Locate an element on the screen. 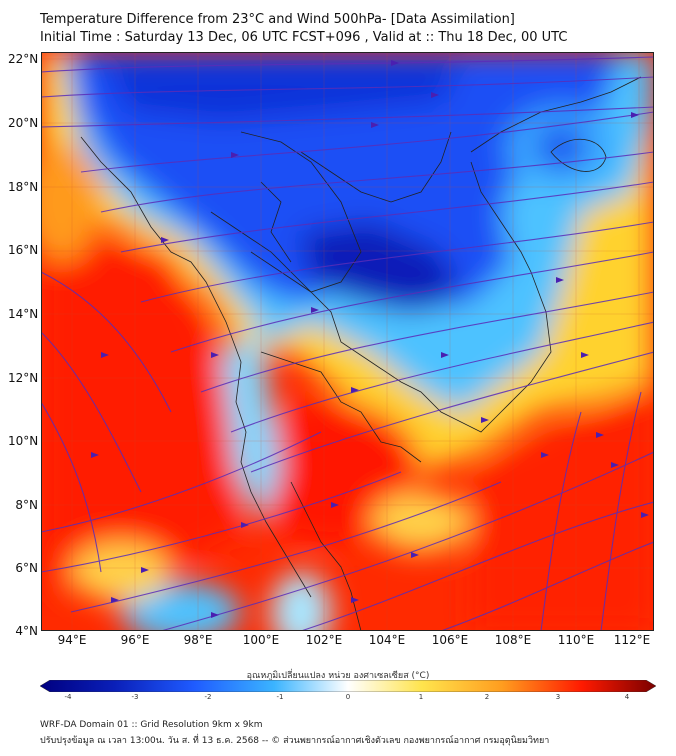 The image size is (676, 756). colorbar-tick: 4 is located at coordinates (627, 697).